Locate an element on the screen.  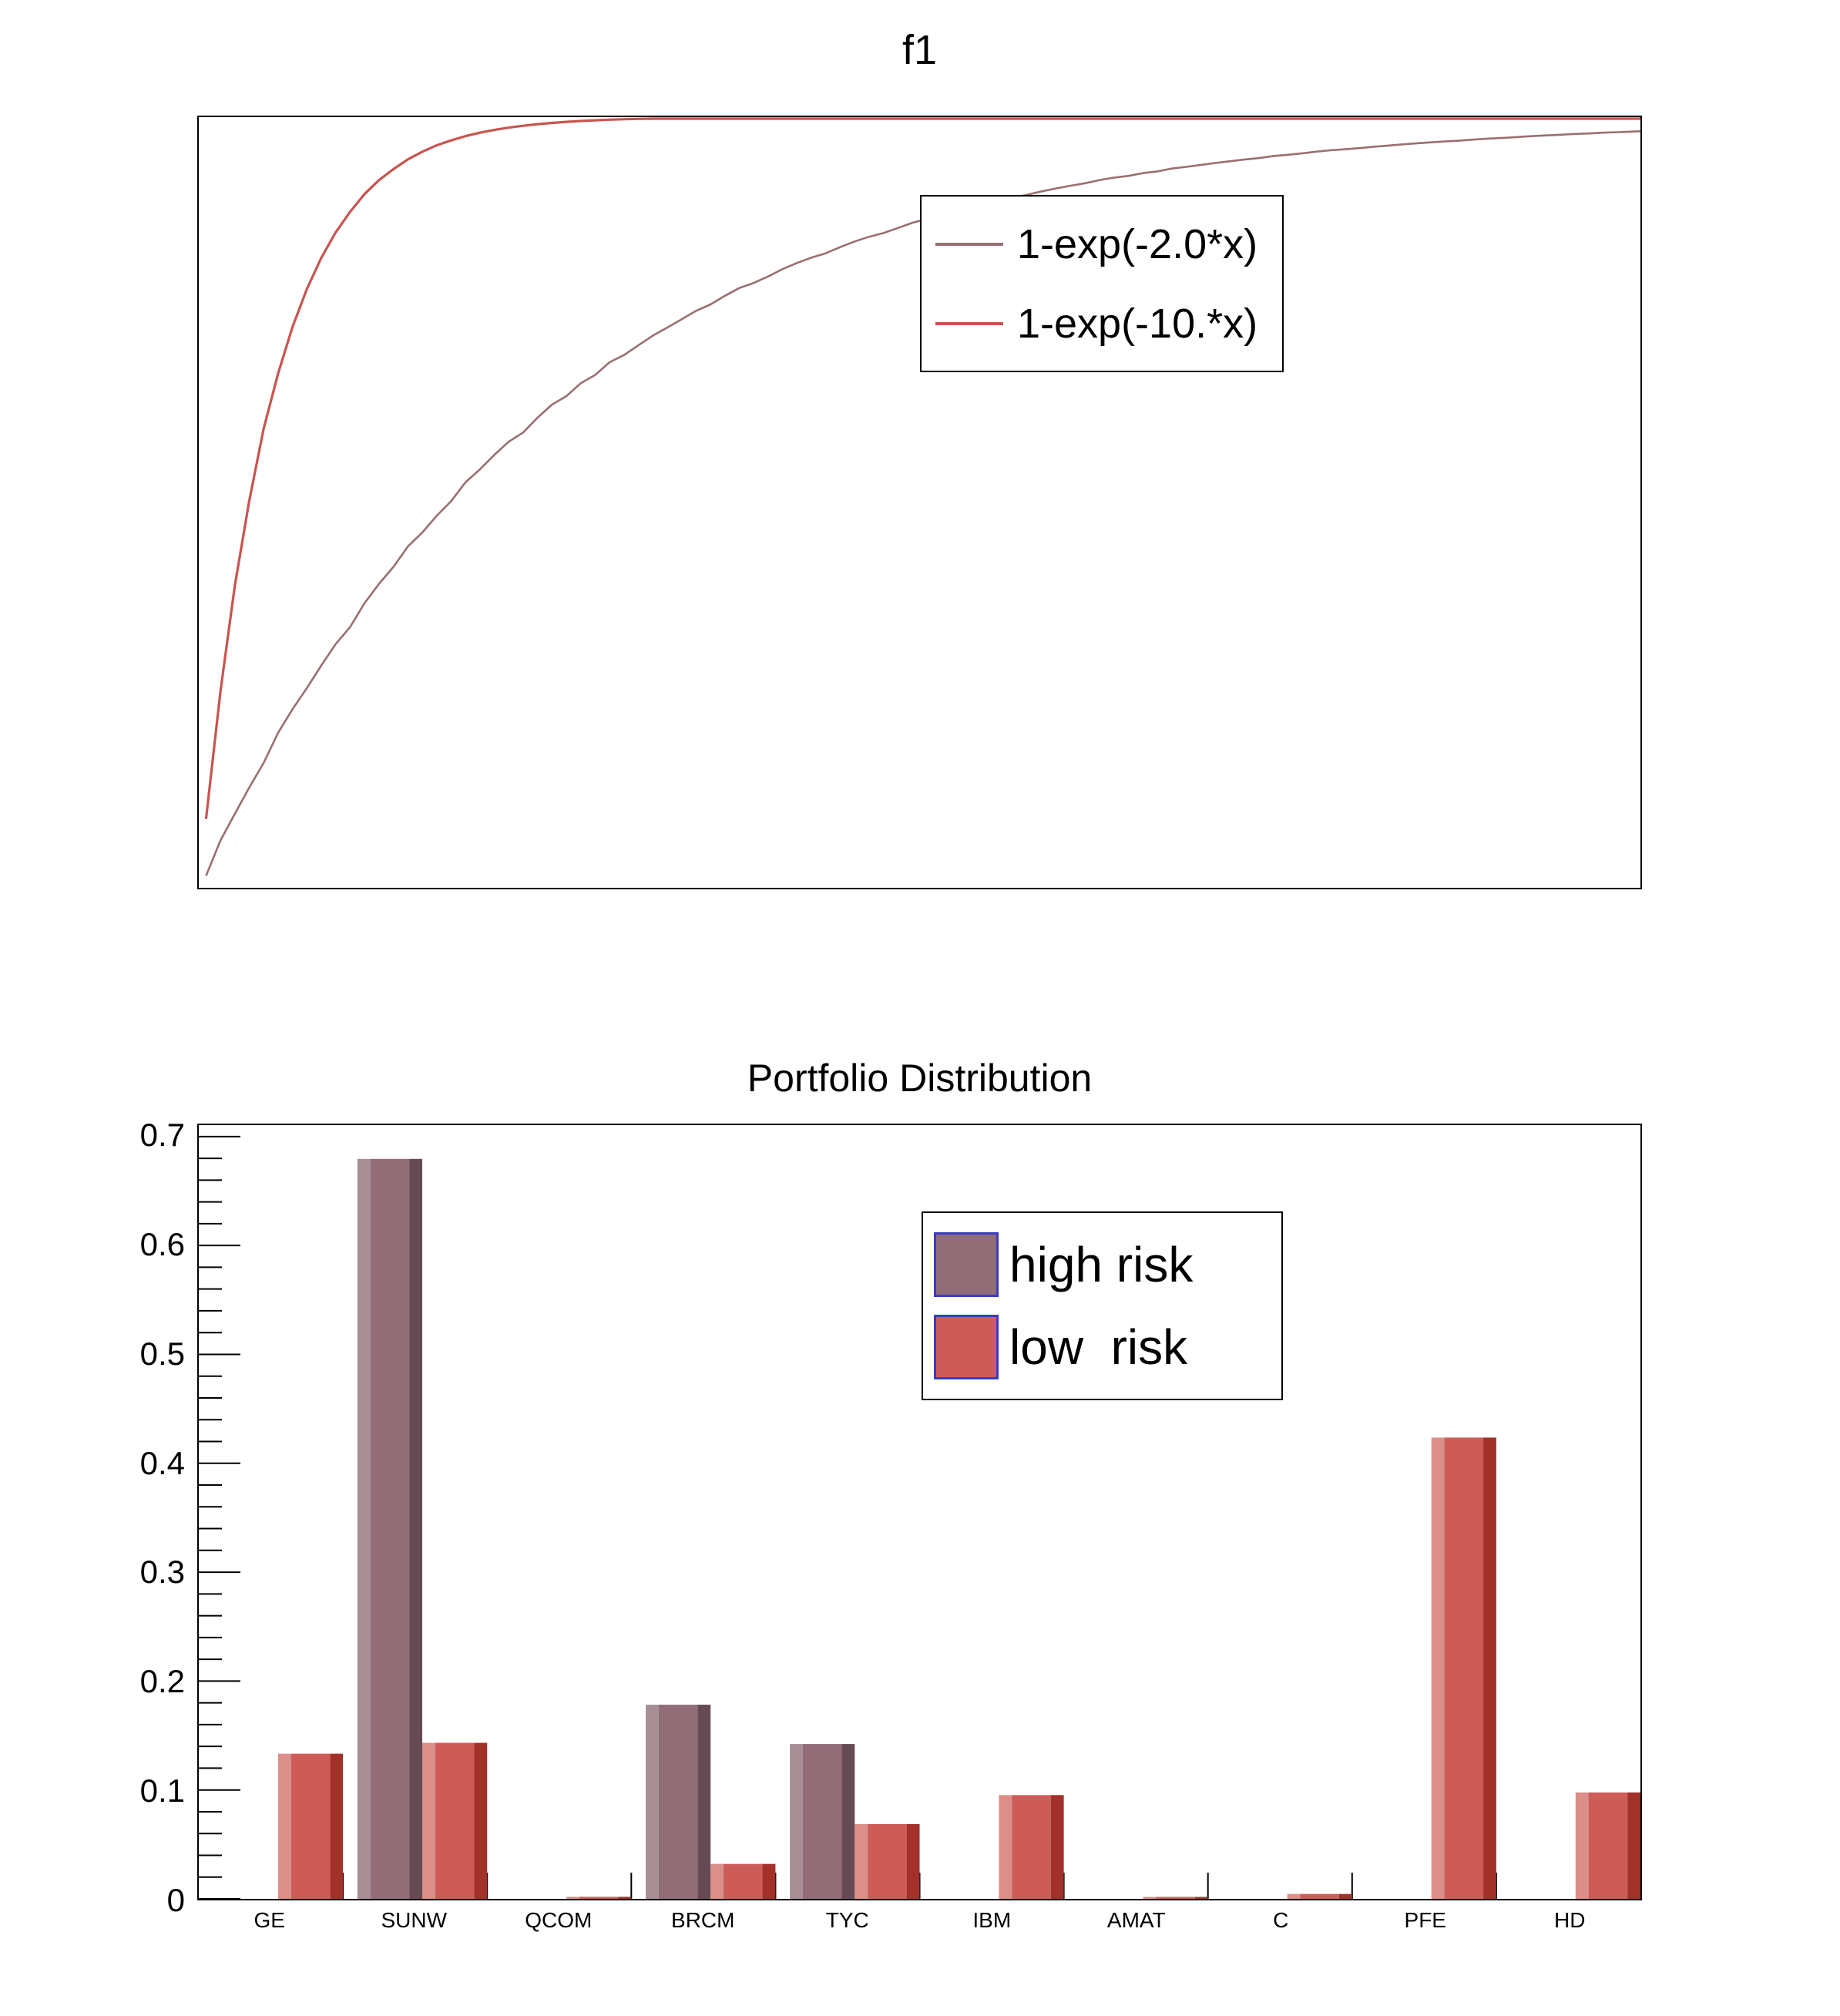
bar-low-risk-QCOM-shadow is located at coordinates (625, 1898).